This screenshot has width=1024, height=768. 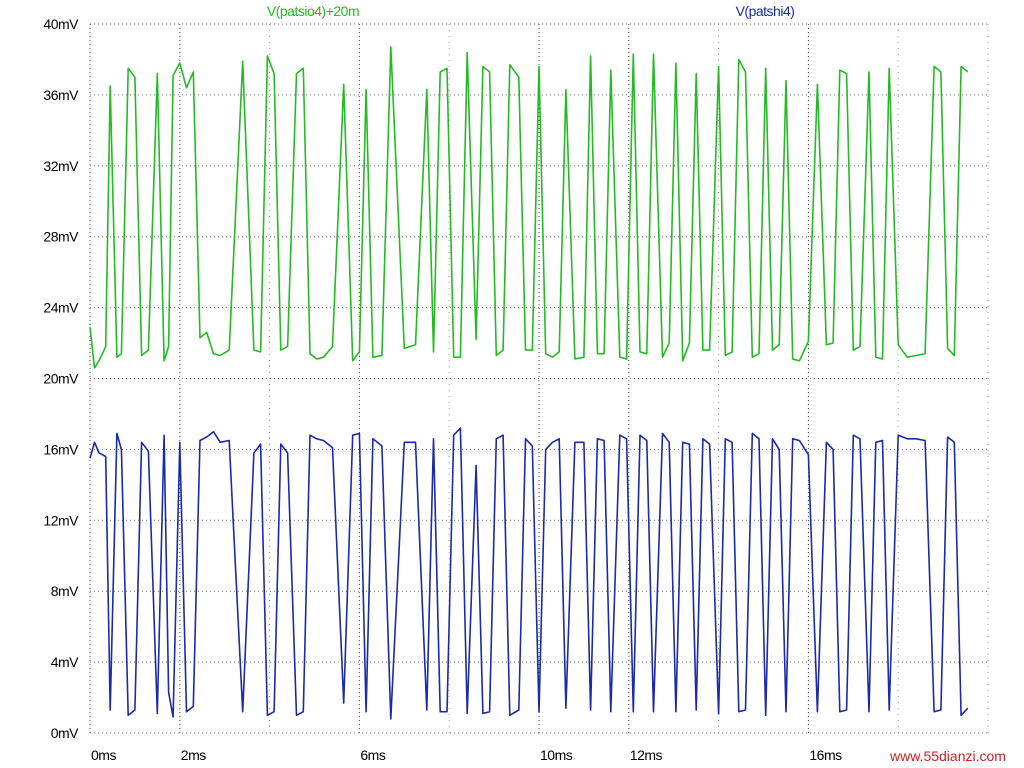 I want to click on y-tick-label: 0mV, so click(x=65, y=733).